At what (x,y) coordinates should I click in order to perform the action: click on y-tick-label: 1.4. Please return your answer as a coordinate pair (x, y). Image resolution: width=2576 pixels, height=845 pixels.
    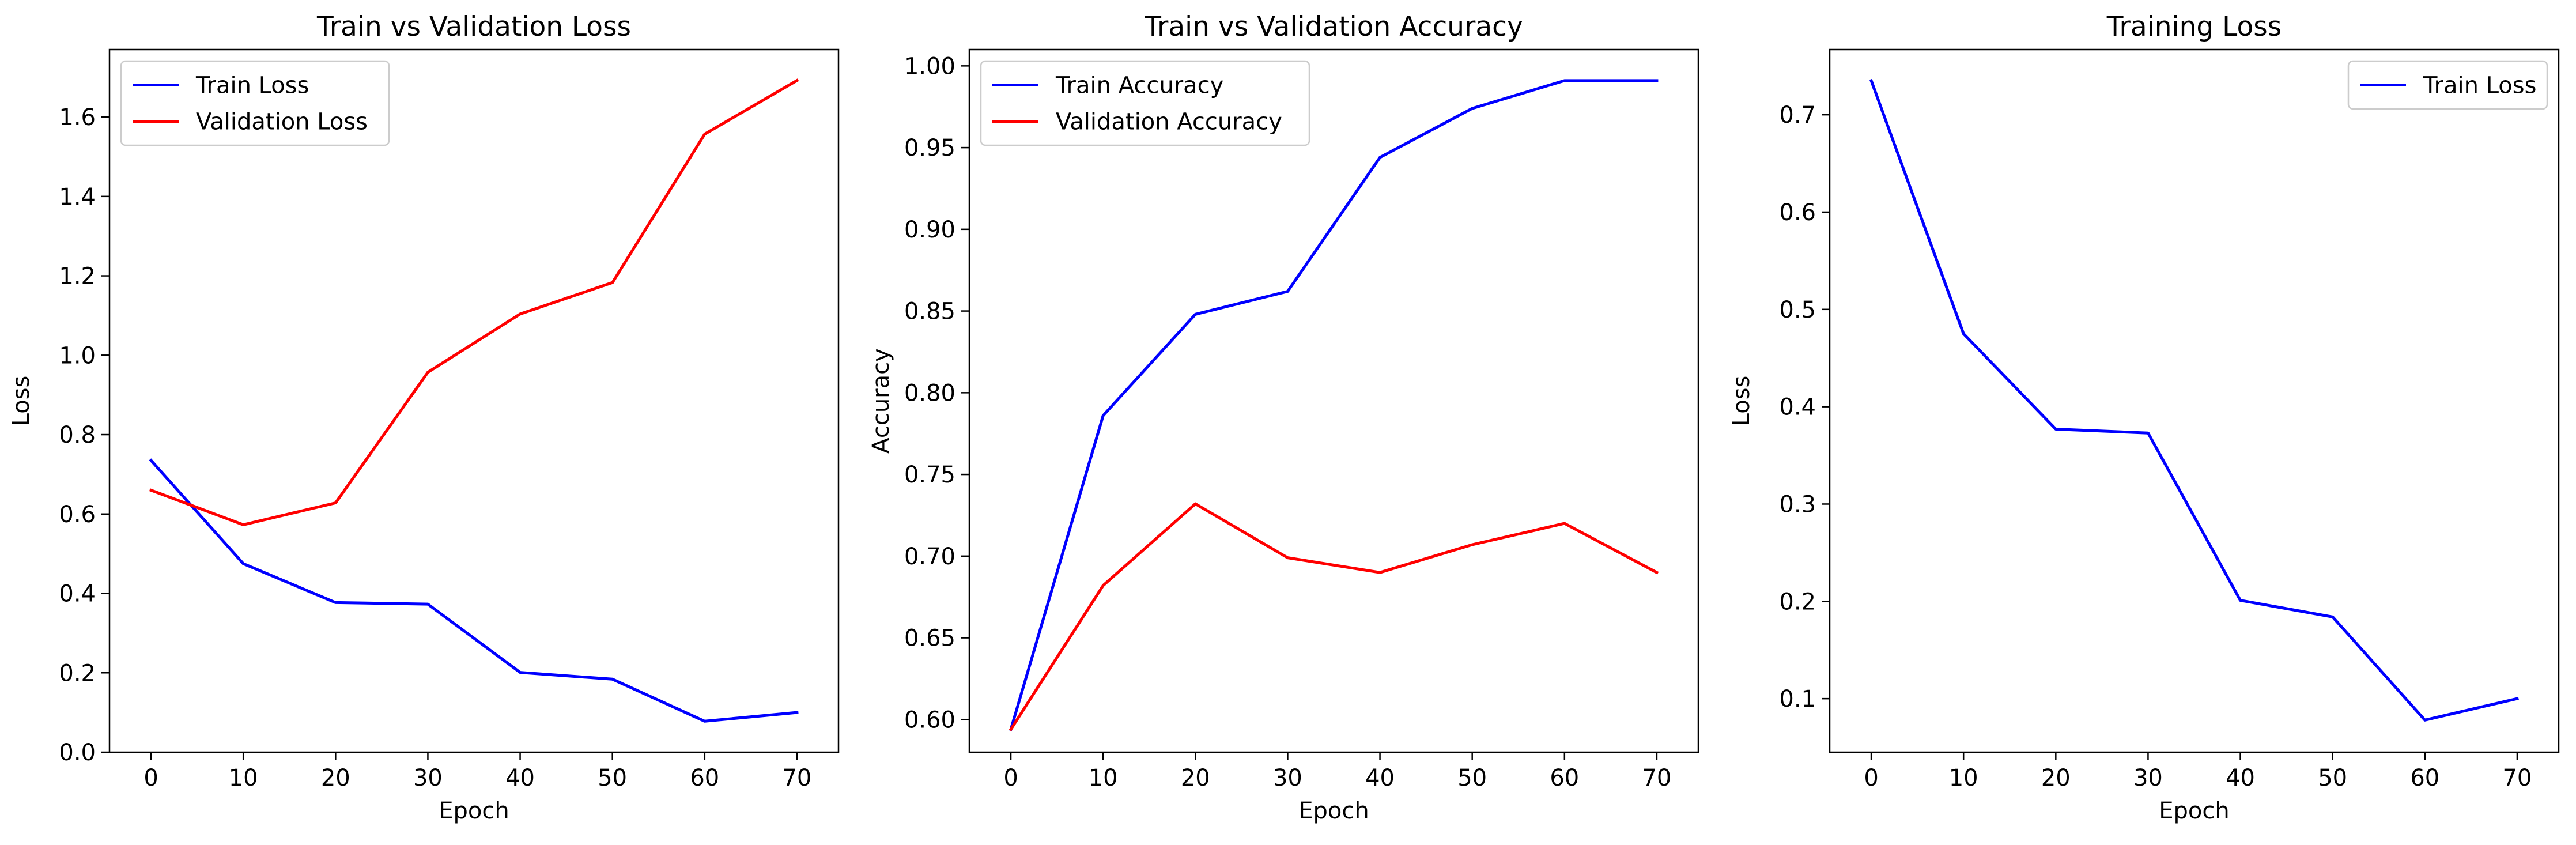
    Looking at the image, I should click on (77, 197).